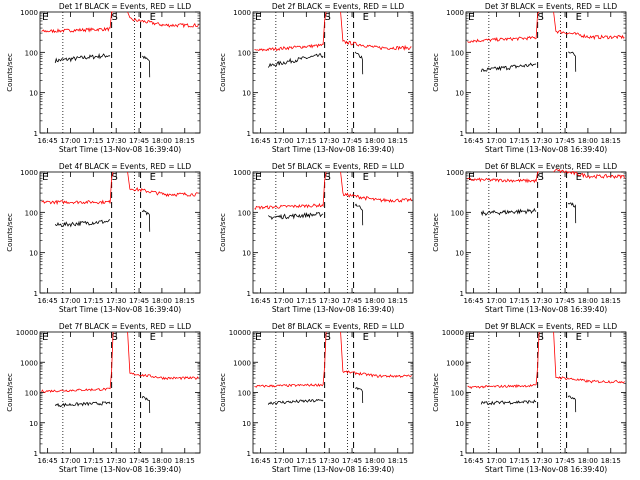 Image resolution: width=640 pixels, height=480 pixels. I want to click on chart-title: Det 3f BLACK = Events, RED = LLD, so click(551, 6).